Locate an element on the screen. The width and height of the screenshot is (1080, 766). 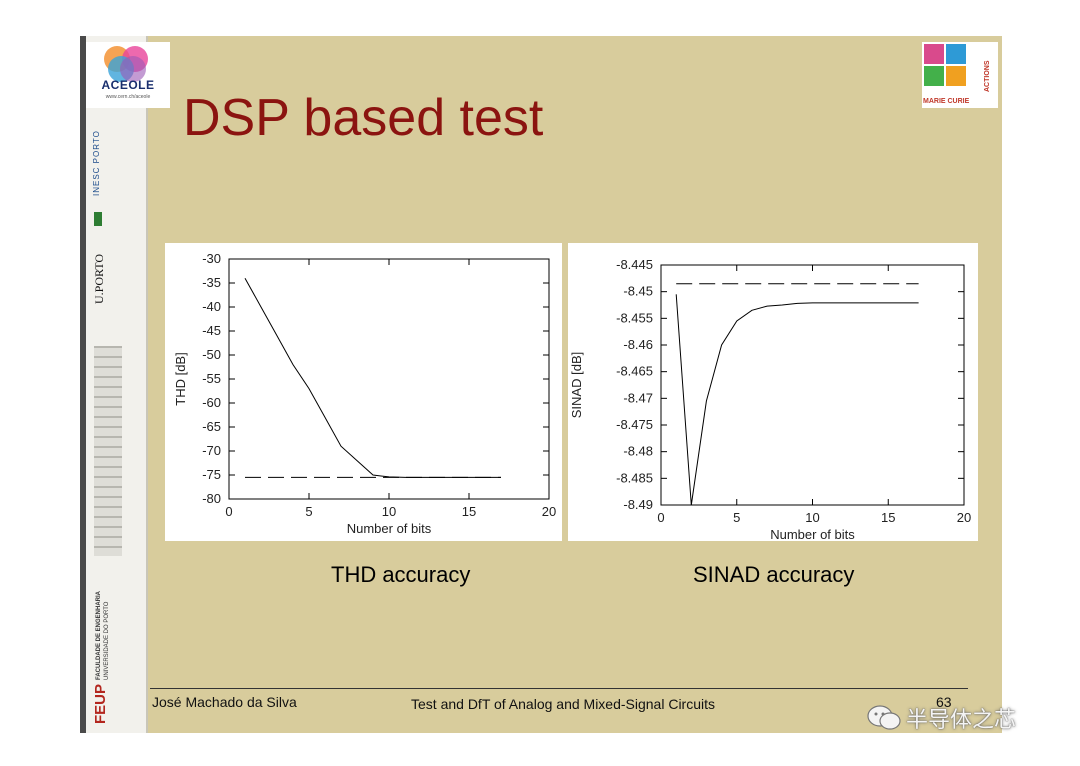
thd-data-line is located at coordinates (372, 377).